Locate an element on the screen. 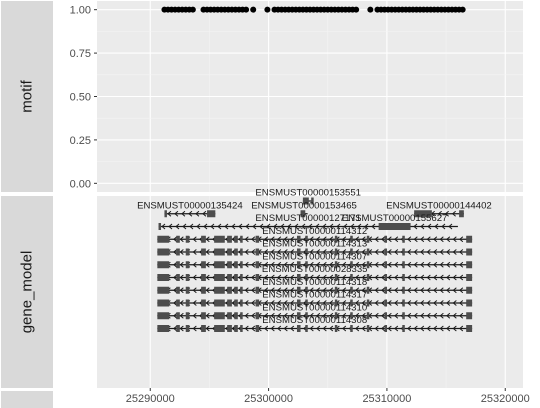 The height and width of the screenshot is (408, 540). transcript-label: ENSMUST00000153551 is located at coordinates (308, 193).